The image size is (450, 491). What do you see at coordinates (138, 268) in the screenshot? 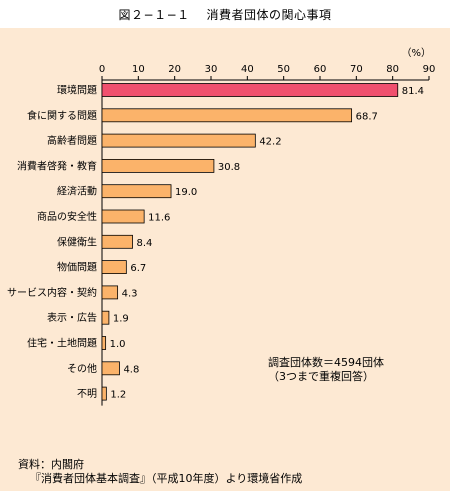
I see `value-label: 6.7` at bounding box center [138, 268].